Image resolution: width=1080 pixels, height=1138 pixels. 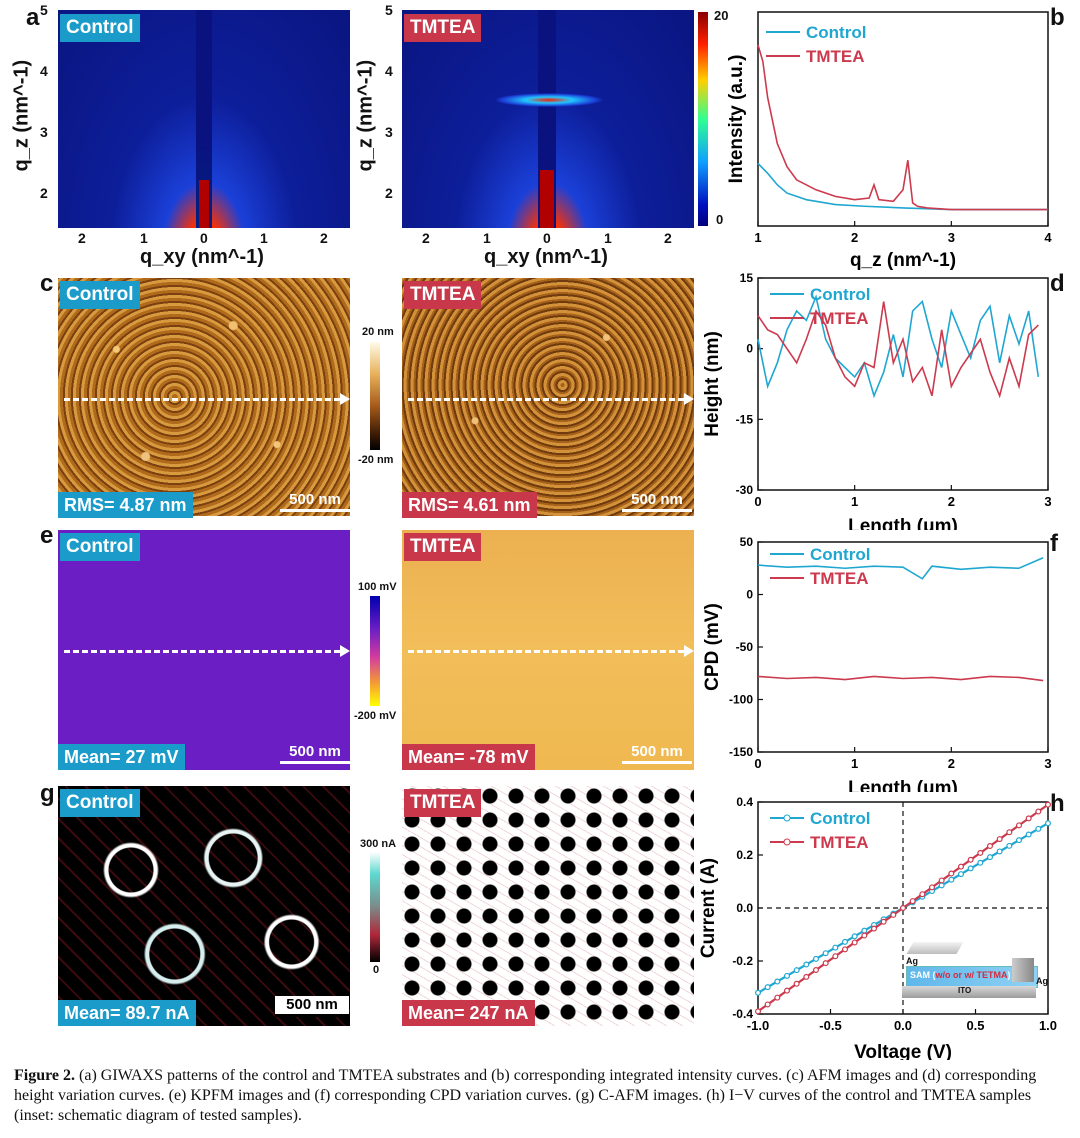 I want to click on x-tick-label: 1, so click(x=854, y=501).